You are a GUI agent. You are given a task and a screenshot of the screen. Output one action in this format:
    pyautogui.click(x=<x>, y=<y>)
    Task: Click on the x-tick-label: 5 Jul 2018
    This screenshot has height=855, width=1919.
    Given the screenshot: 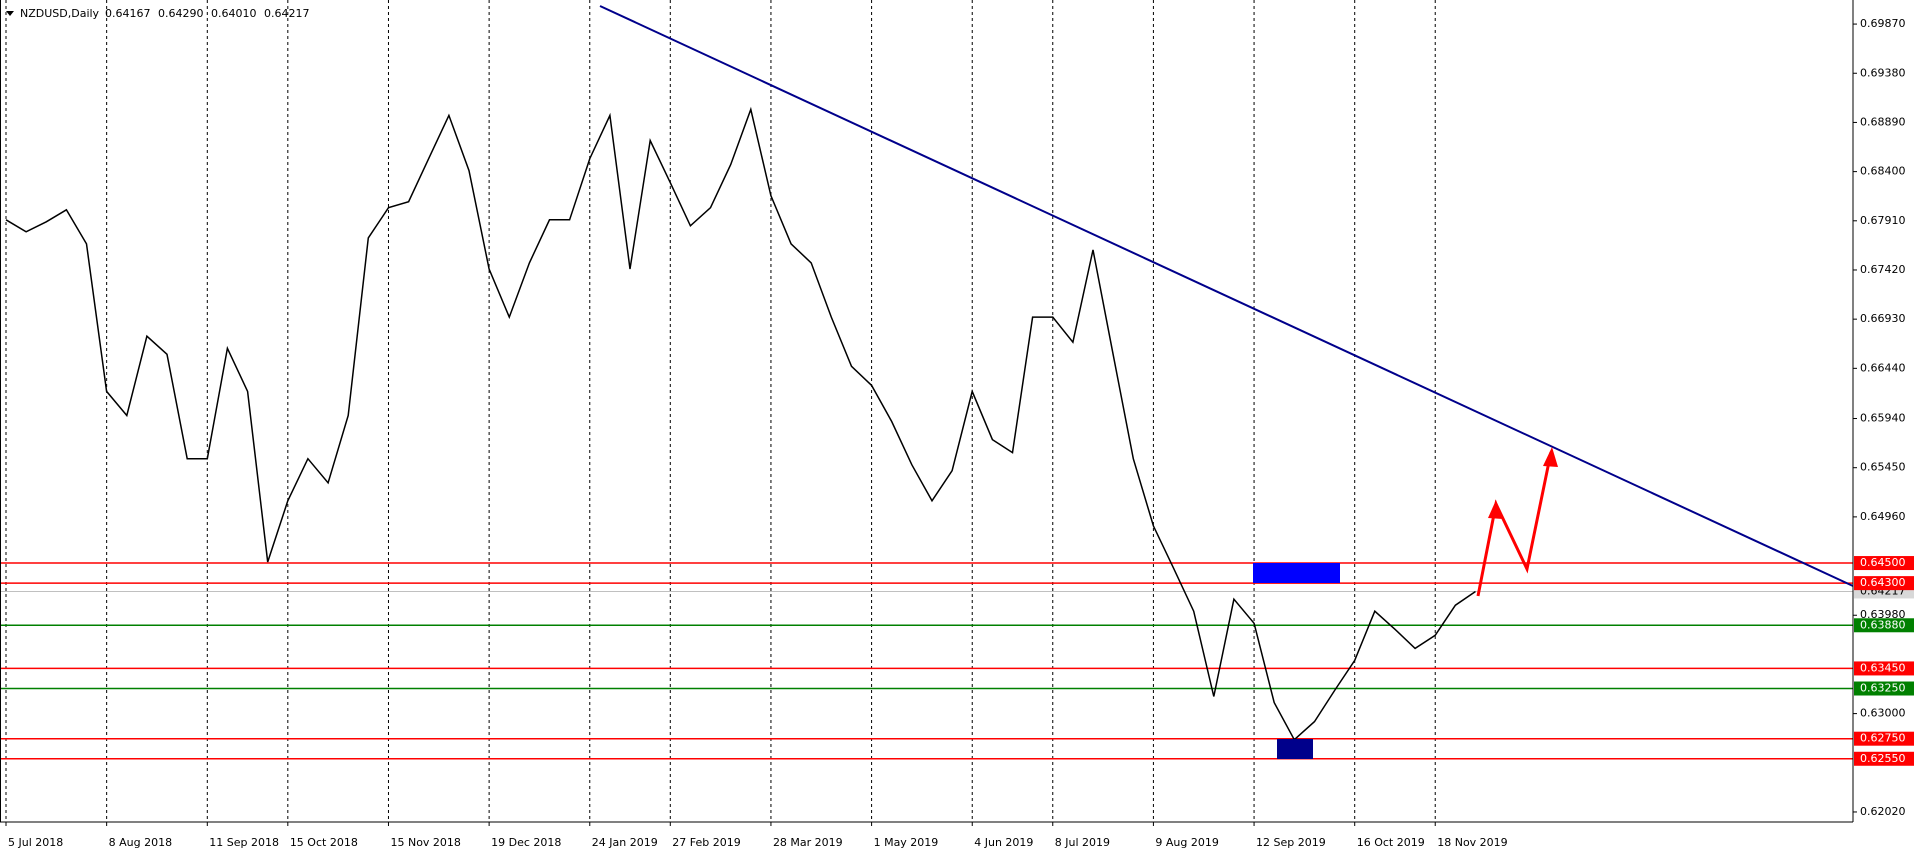 What is the action you would take?
    pyautogui.click(x=35, y=842)
    